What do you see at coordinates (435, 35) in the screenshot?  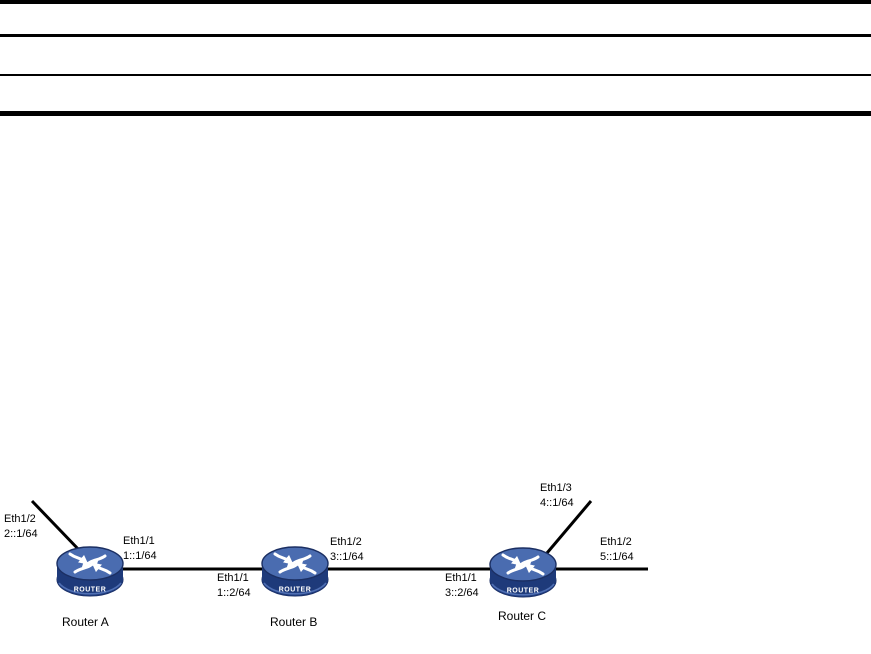 I see `header-rule-second` at bounding box center [435, 35].